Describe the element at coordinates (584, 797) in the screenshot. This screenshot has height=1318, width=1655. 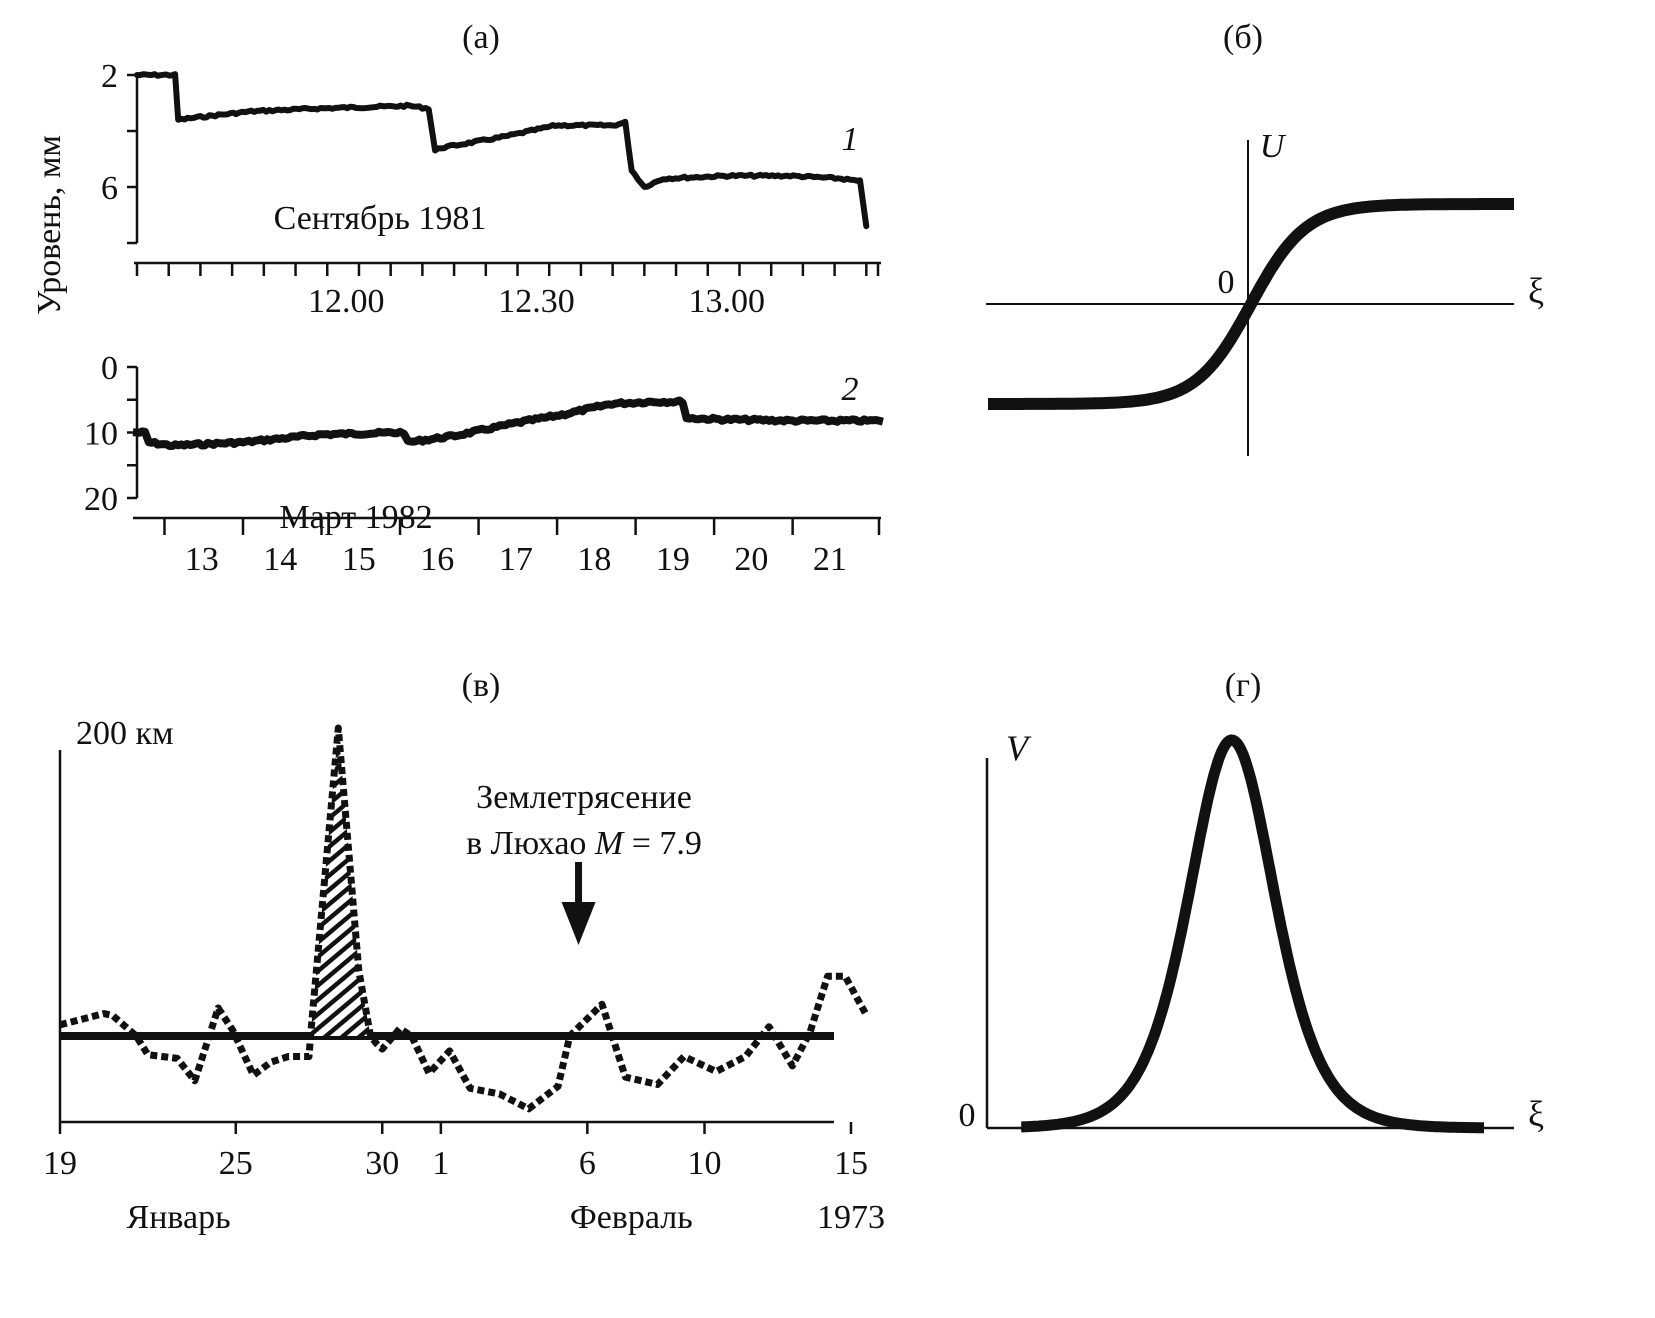
I see `earthquake-annotation-line1: Землетрясение` at that location.